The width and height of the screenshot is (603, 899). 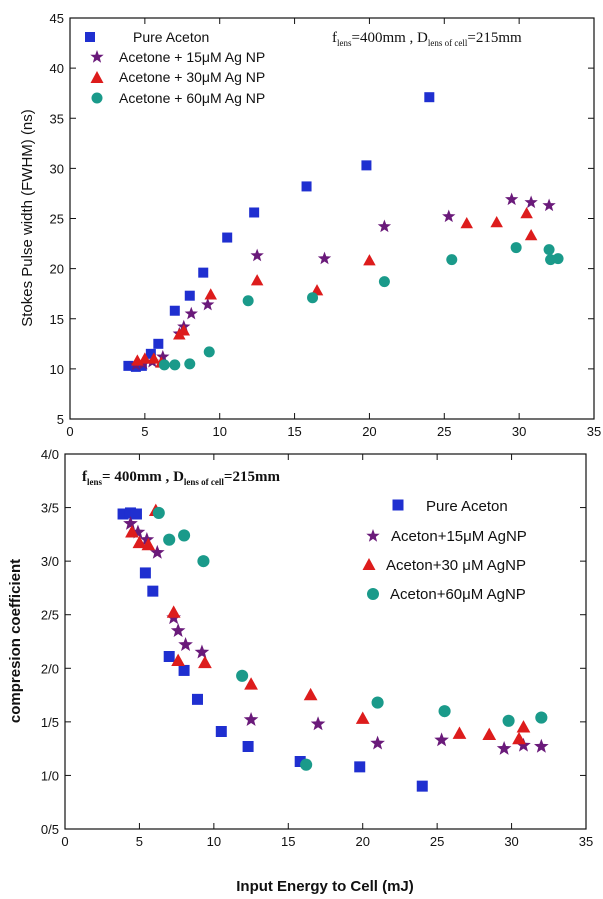 I want to click on bottom-y-axis-title: compresion coefficient, so click(x=15, y=641).